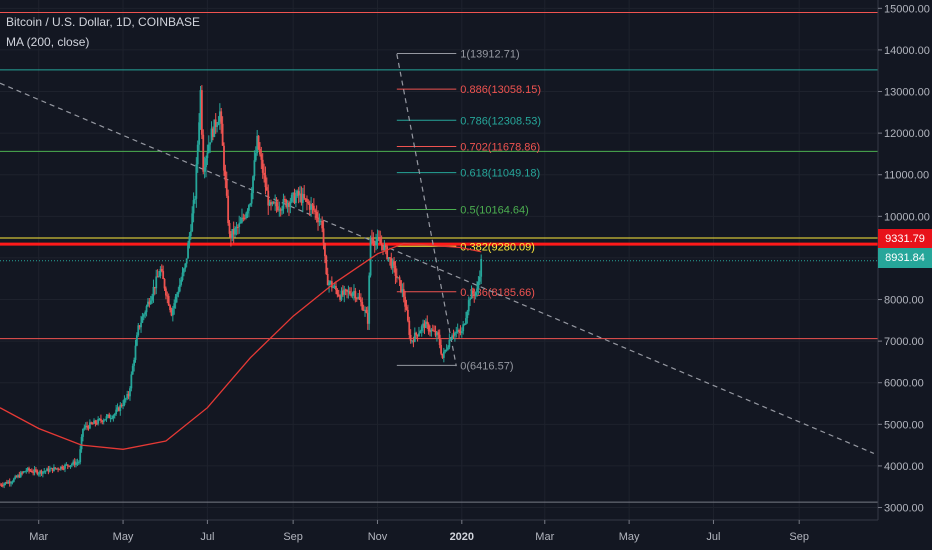  What do you see at coordinates (489, 55) in the screenshot?
I see `fib-level-label: 1(13912.71)` at bounding box center [489, 55].